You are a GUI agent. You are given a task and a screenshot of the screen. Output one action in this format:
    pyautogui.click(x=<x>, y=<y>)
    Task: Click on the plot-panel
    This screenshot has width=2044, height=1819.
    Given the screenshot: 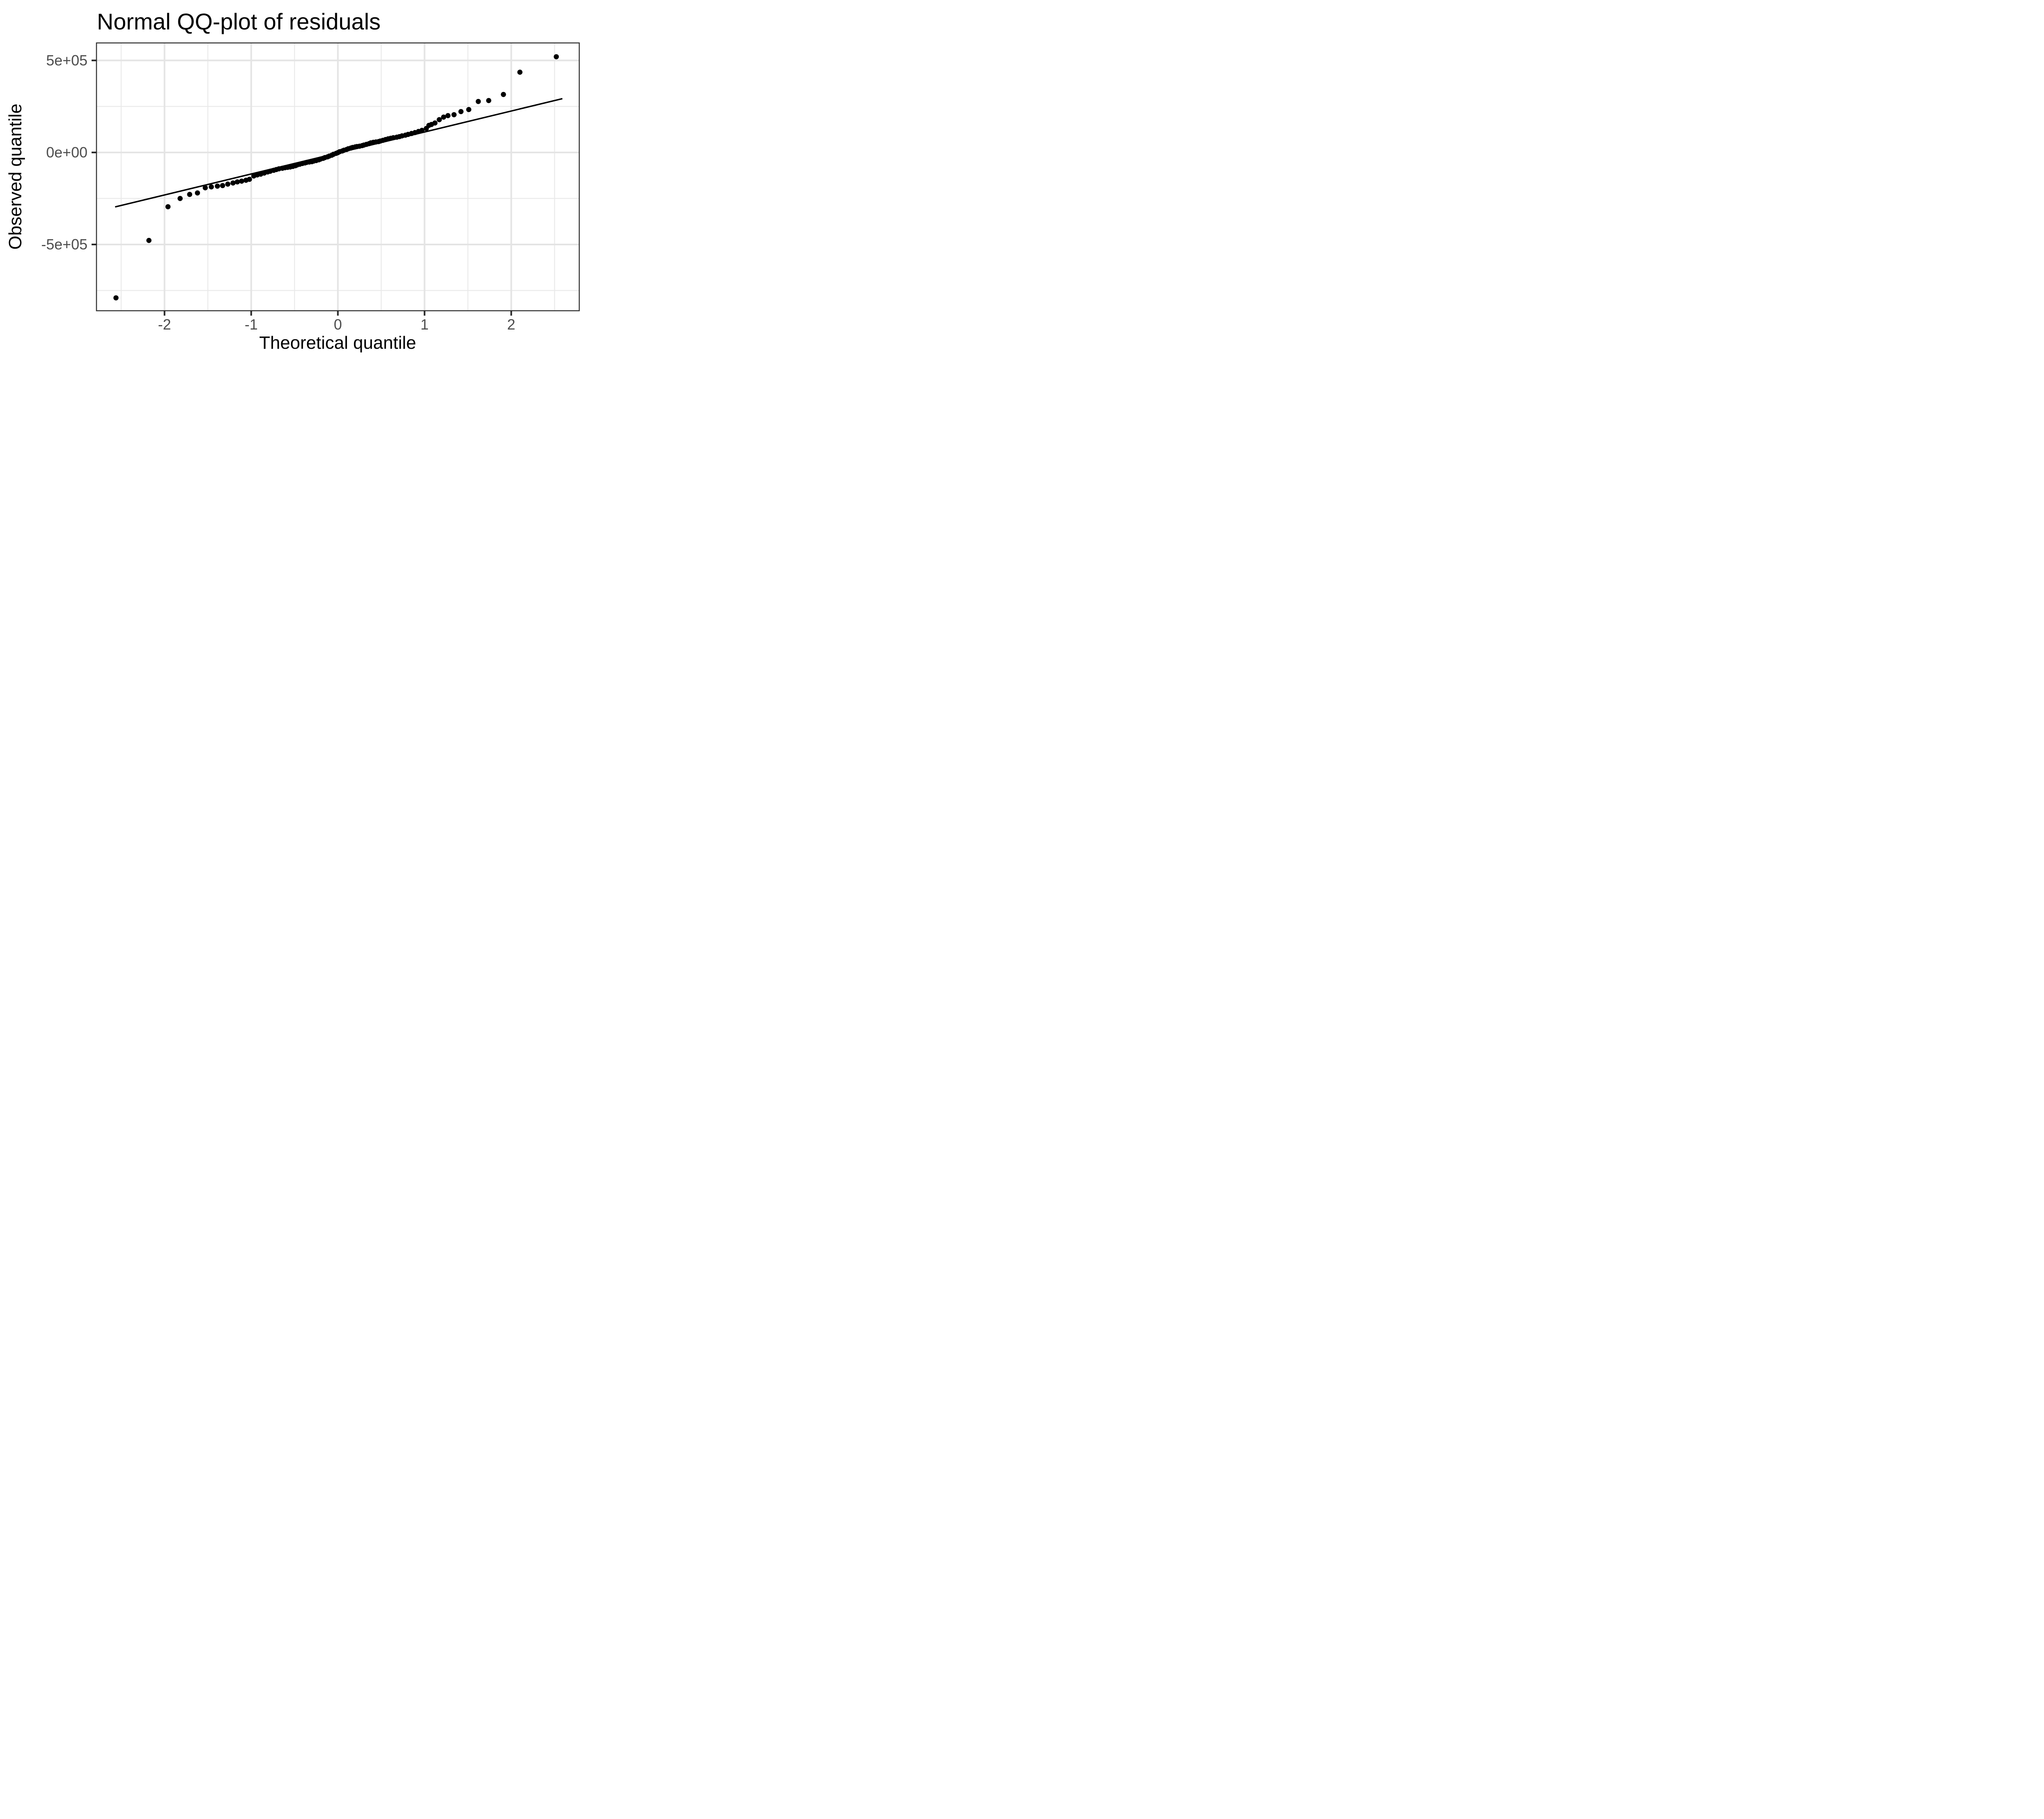 What is the action you would take?
    pyautogui.click(x=336, y=179)
    